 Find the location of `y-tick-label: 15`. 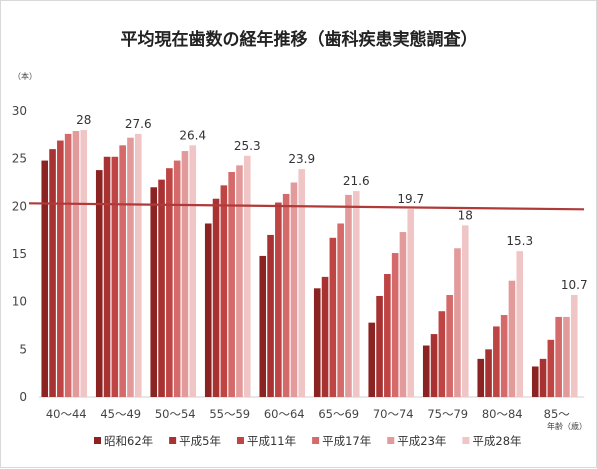

y-tick-label: 15 is located at coordinates (19, 254).